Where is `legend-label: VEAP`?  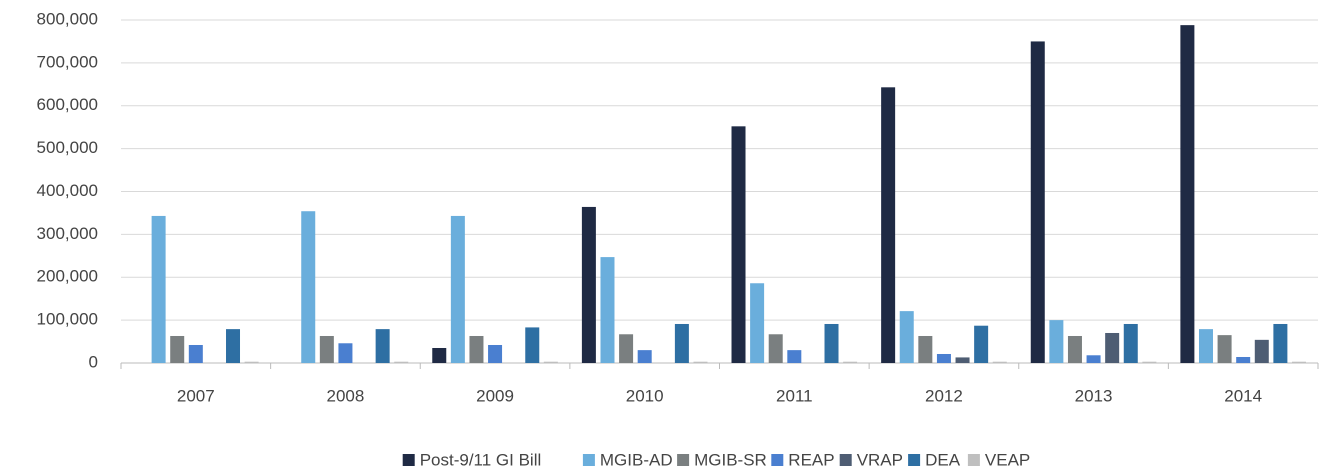 legend-label: VEAP is located at coordinates (1007, 459).